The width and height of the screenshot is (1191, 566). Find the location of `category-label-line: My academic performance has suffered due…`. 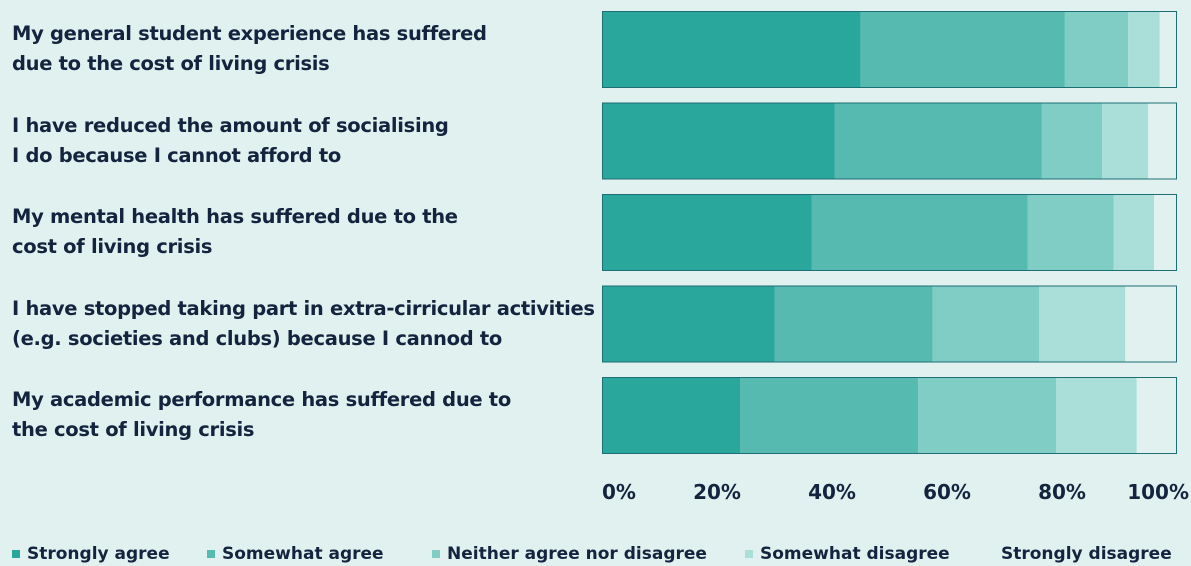

category-label-line: My academic performance has suffered due… is located at coordinates (261, 399).